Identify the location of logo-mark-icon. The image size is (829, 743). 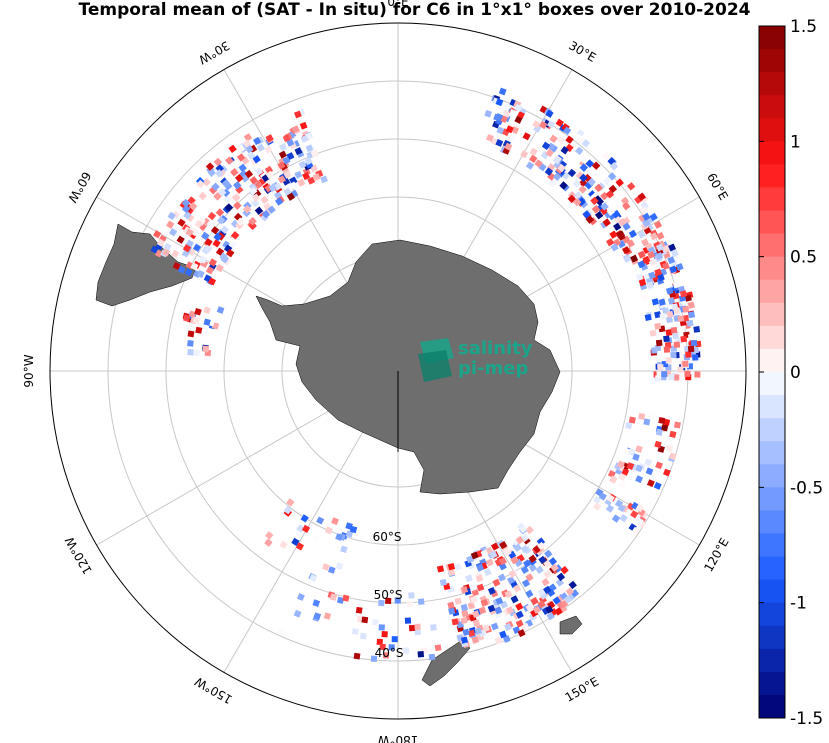
(436, 360).